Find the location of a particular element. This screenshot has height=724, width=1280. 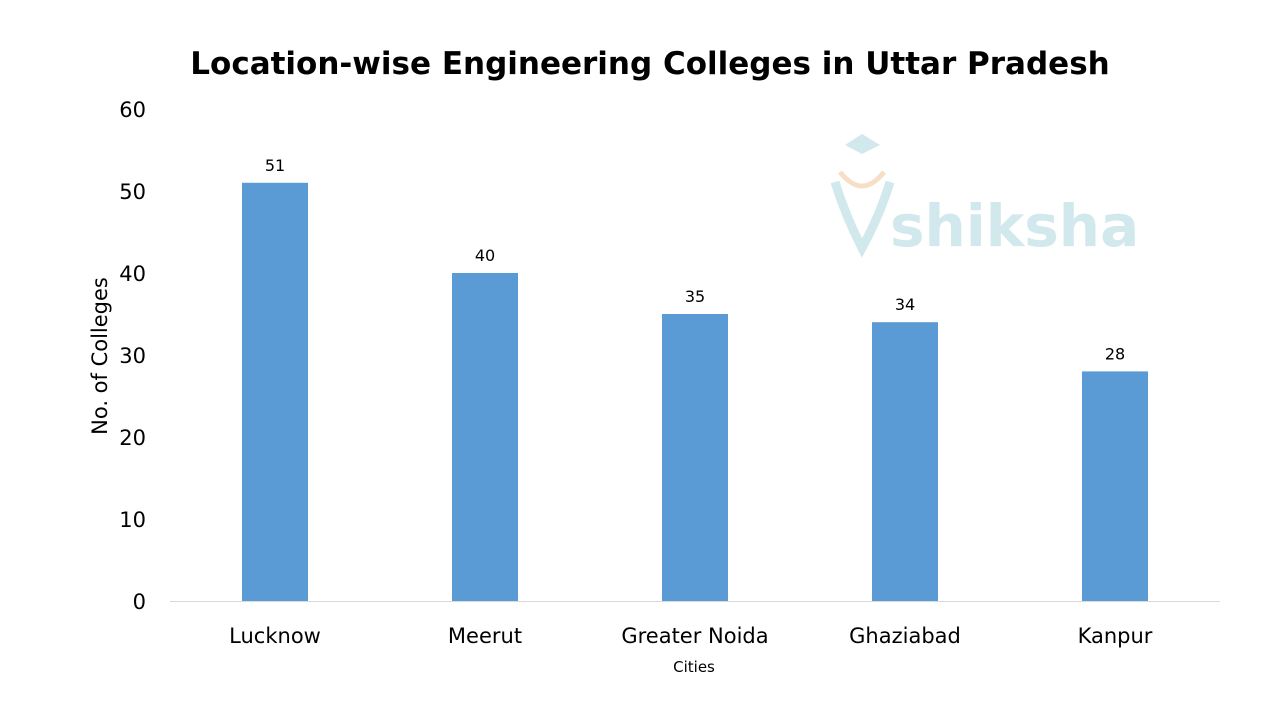

y-tick-label: 30 is located at coordinates (132, 356).